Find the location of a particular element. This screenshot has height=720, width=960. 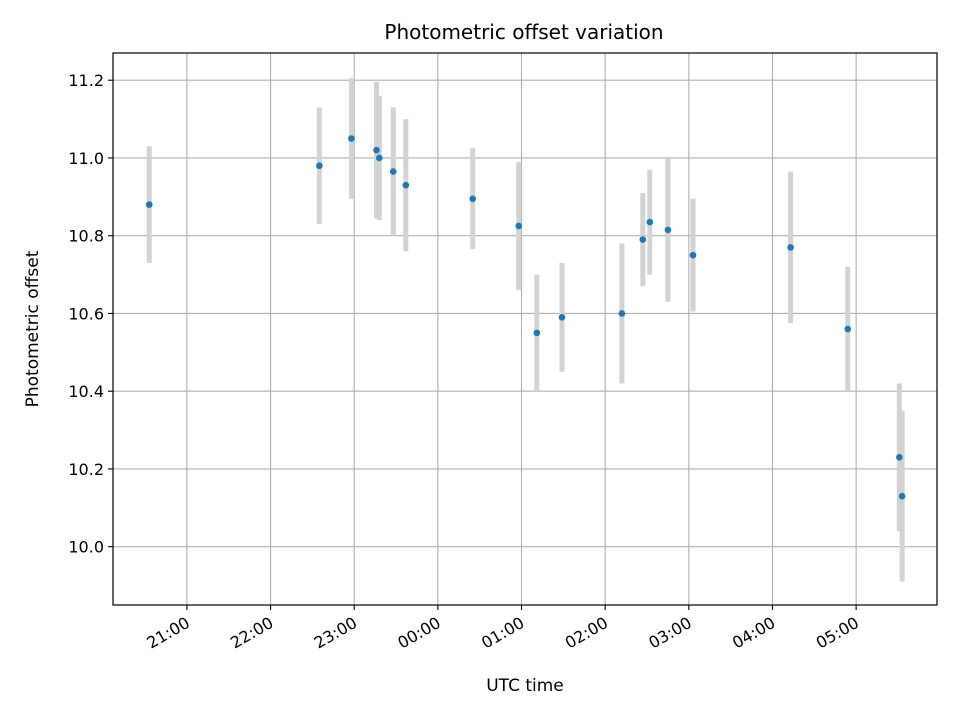

chart-title: Photometric offset variation is located at coordinates (523, 32).